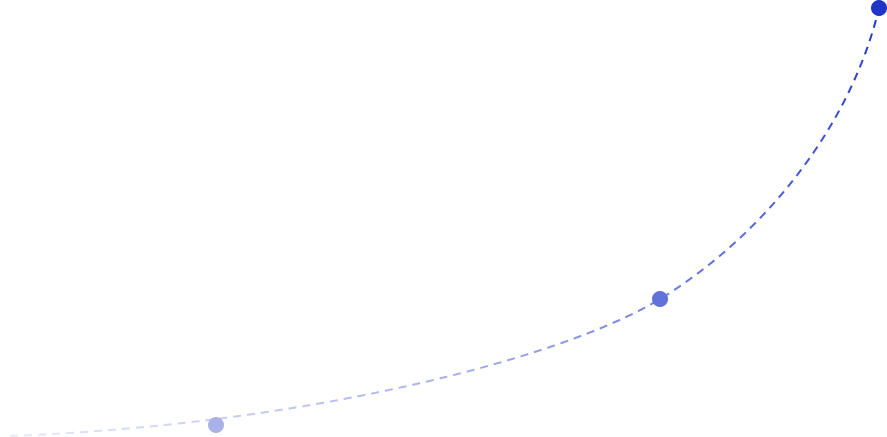  Describe the element at coordinates (660, 299) in the screenshot. I see `dot-medium` at that location.